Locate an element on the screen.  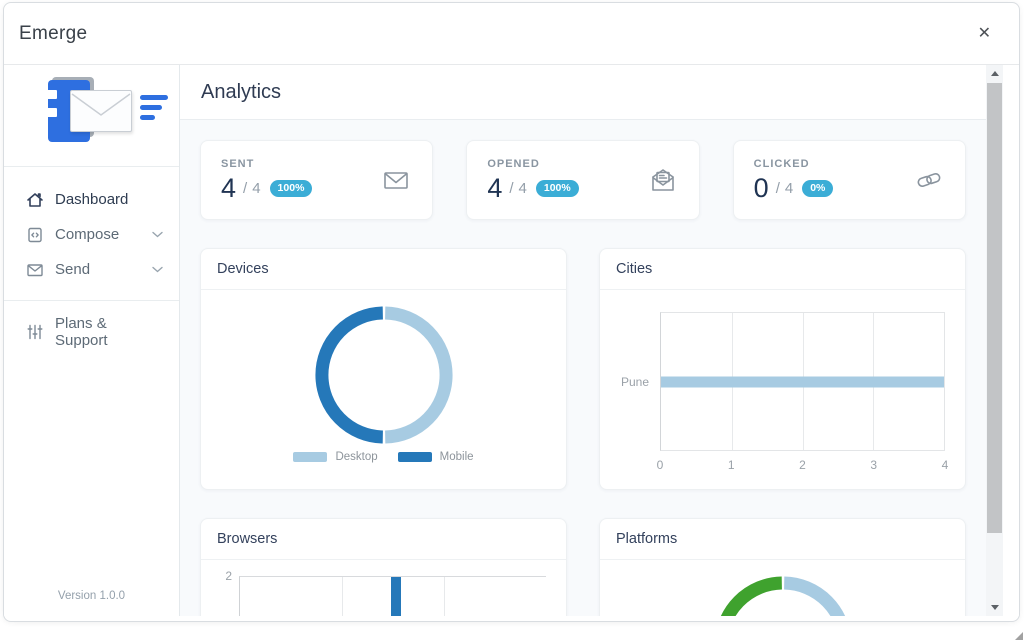
sidebar-nav-secondary: Plans & Support is located at coordinates (91, 331).